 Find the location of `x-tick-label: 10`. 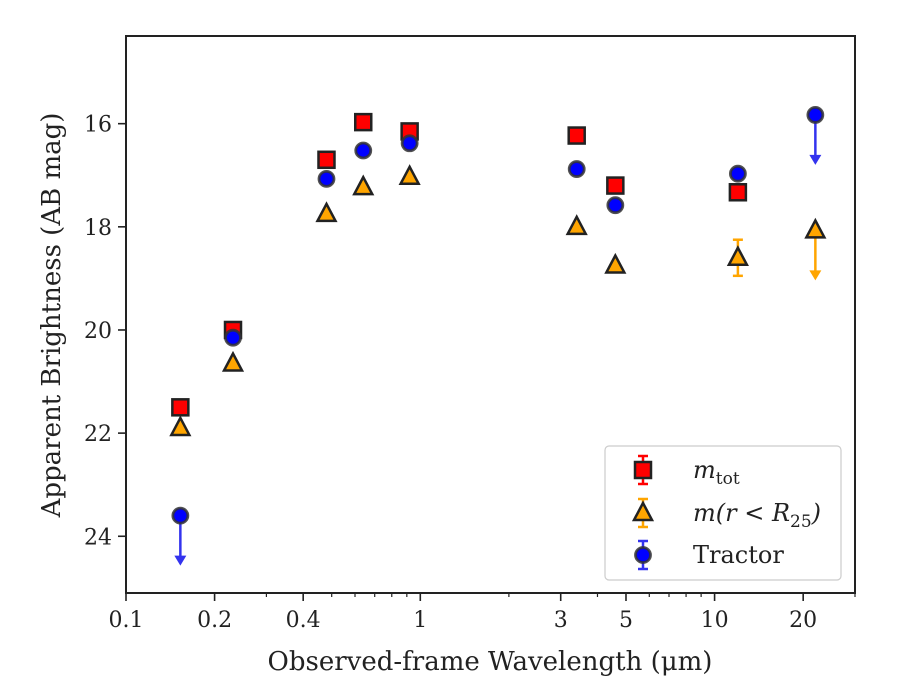

x-tick-label: 10 is located at coordinates (715, 620).